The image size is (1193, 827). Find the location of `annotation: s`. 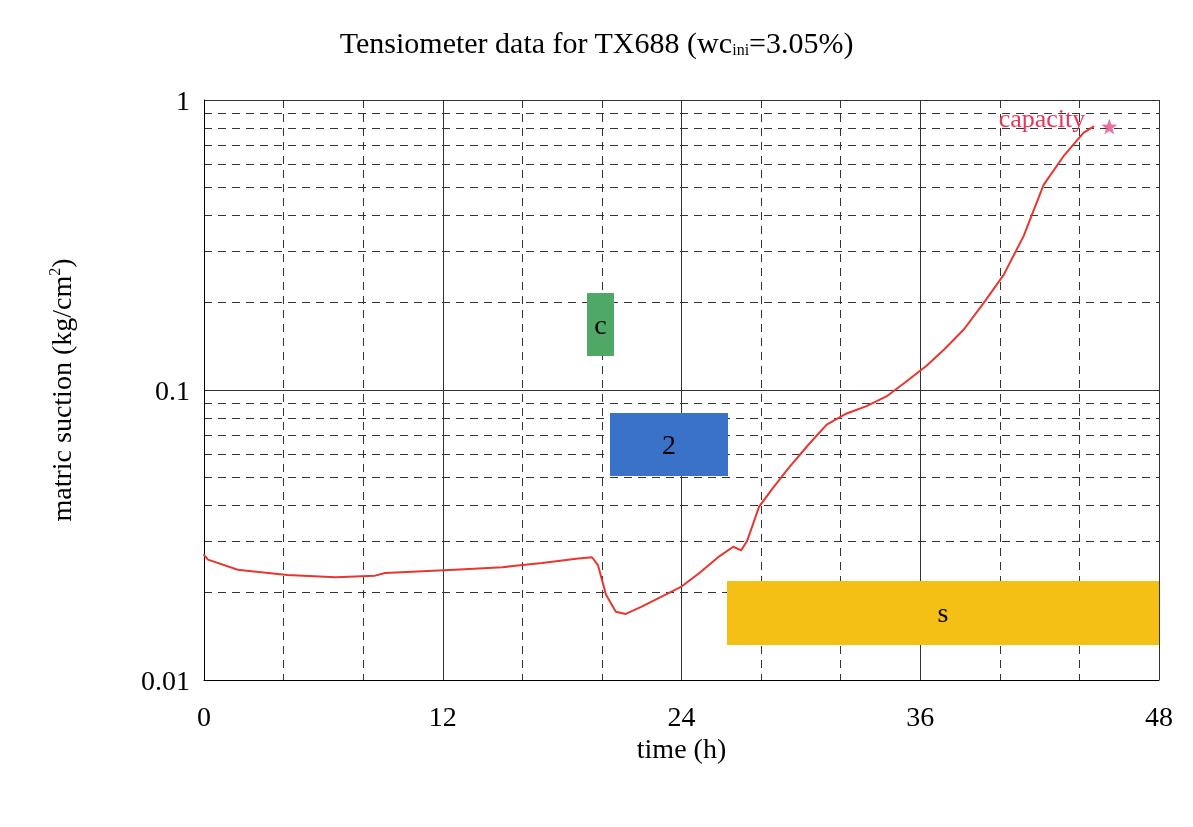

annotation: s is located at coordinates (943, 613).